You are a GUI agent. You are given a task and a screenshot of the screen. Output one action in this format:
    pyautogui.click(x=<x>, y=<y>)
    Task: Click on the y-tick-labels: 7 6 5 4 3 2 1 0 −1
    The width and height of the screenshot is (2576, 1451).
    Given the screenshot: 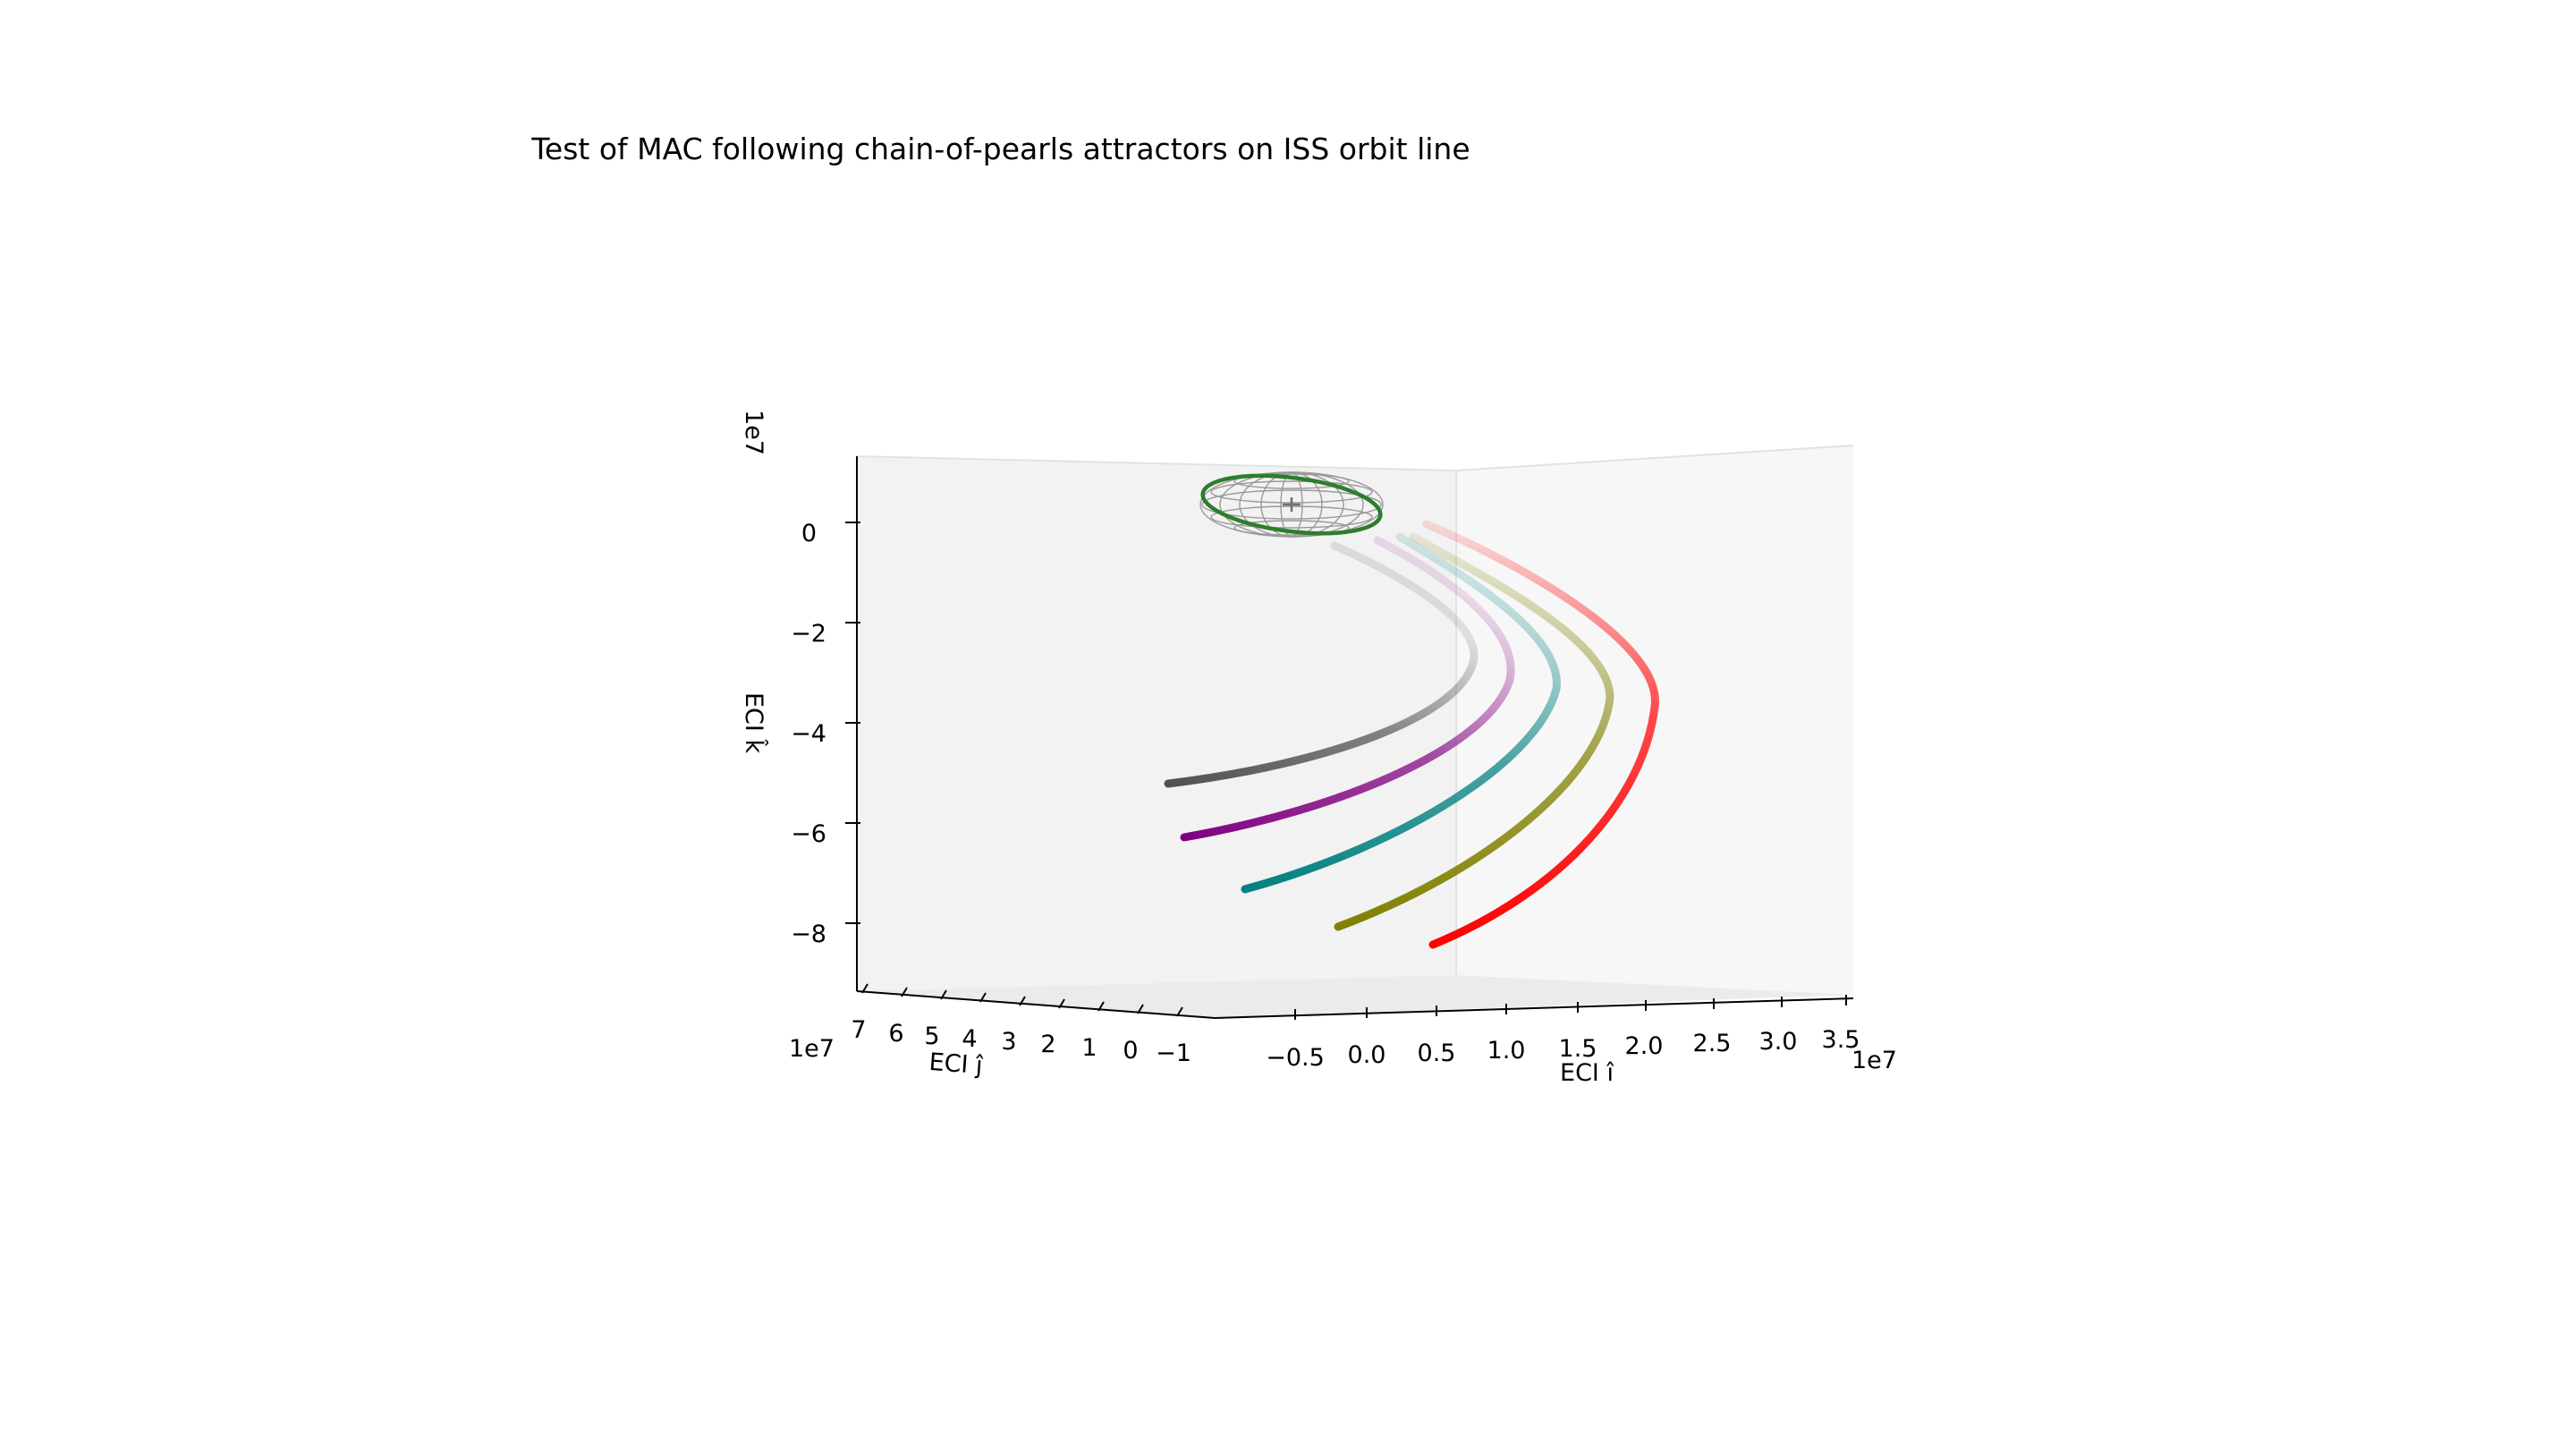 What is the action you would take?
    pyautogui.click(x=1021, y=1042)
    